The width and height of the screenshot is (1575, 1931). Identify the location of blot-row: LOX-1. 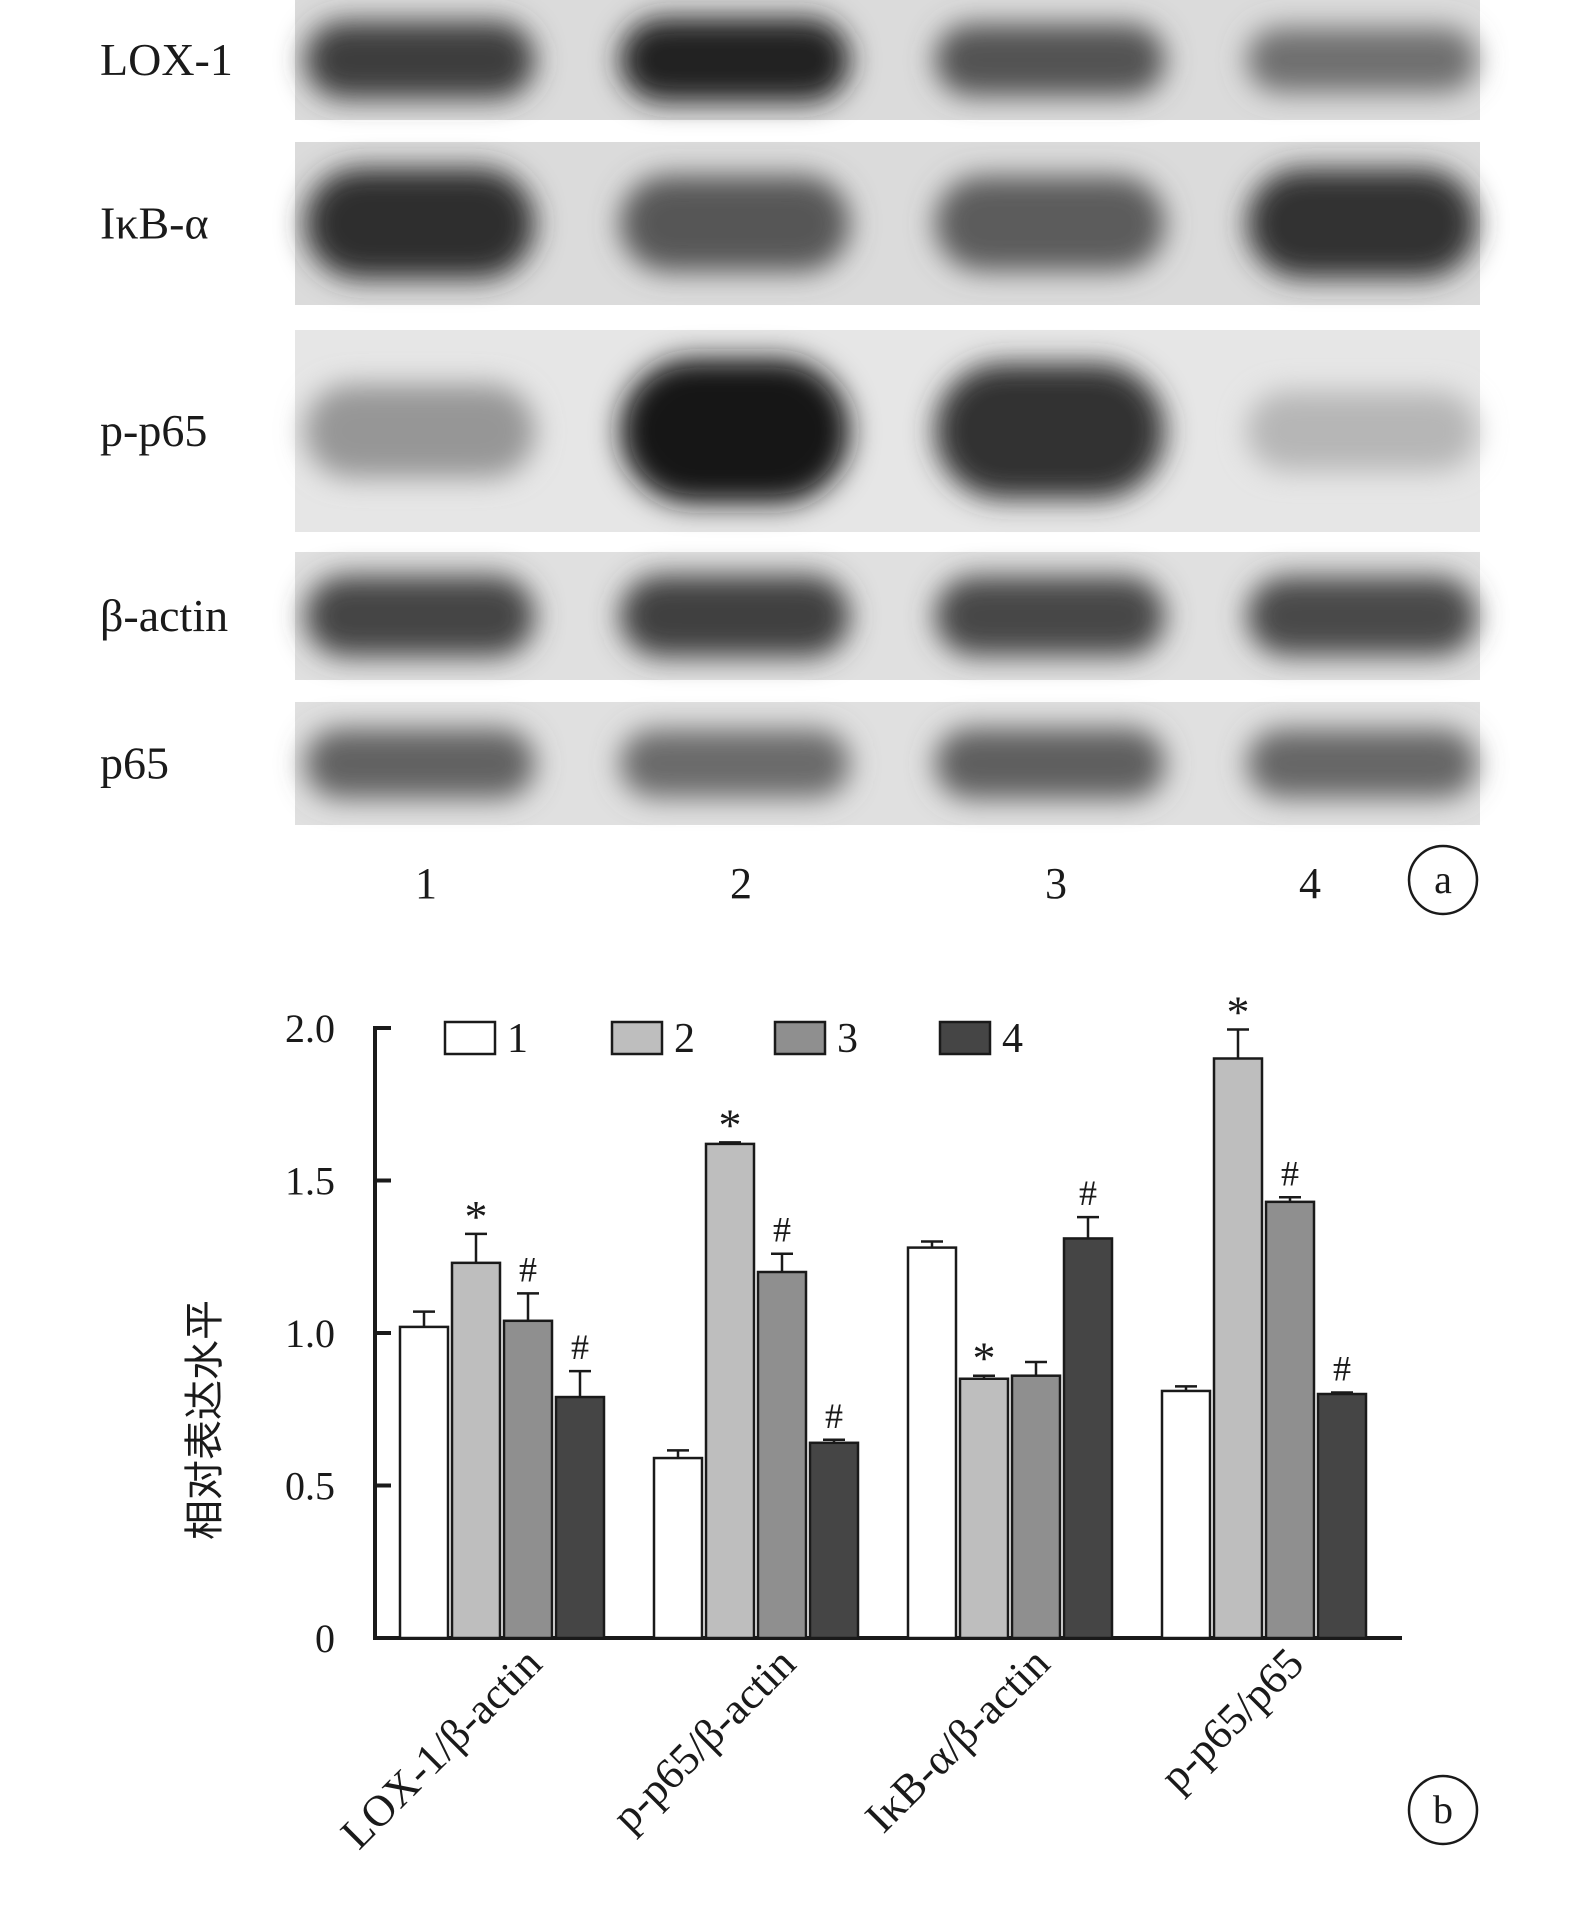
(790, 60).